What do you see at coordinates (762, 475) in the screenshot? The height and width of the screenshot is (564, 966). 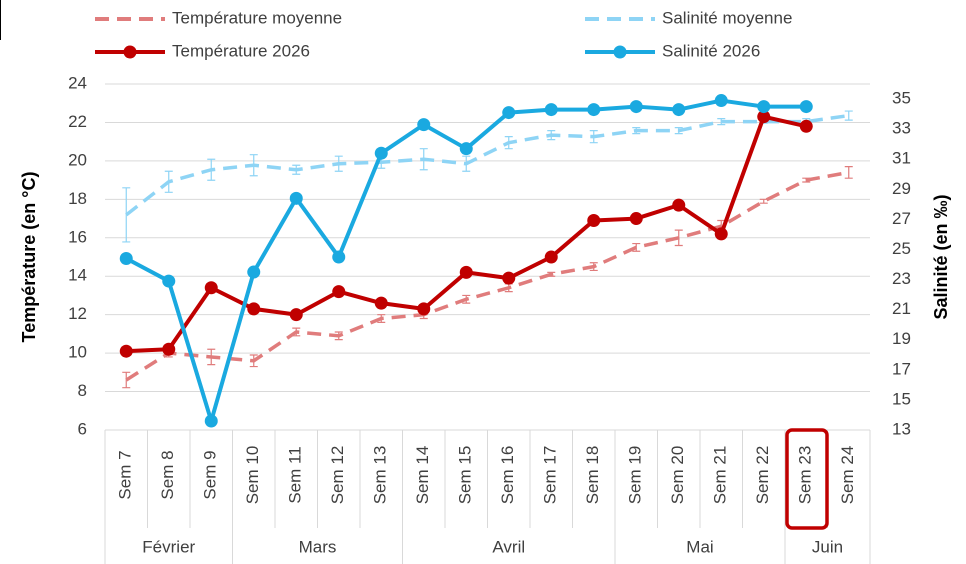 I see `x-tick-label: Sem 22` at bounding box center [762, 475].